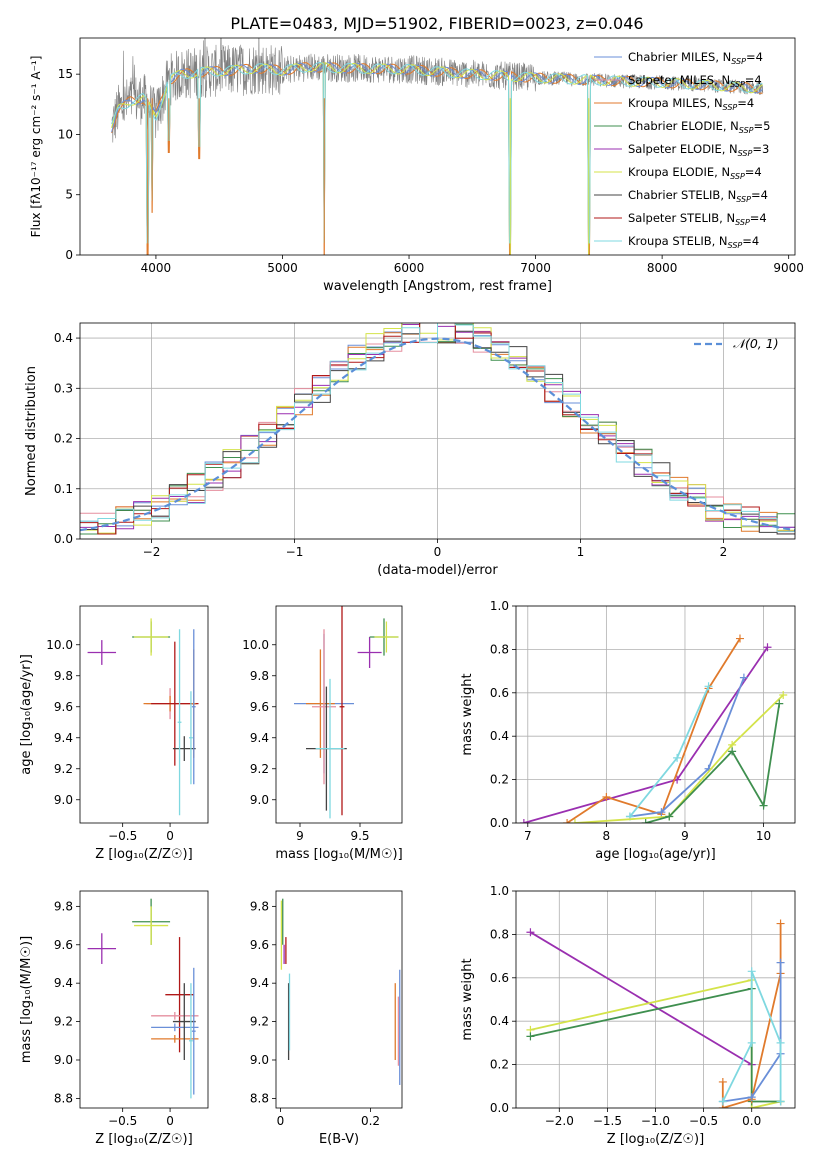 Image resolution: width=819 pixels, height=1170 pixels. Describe the element at coordinates (685, 836) in the screenshot. I see `x-tick-label: 9` at that location.